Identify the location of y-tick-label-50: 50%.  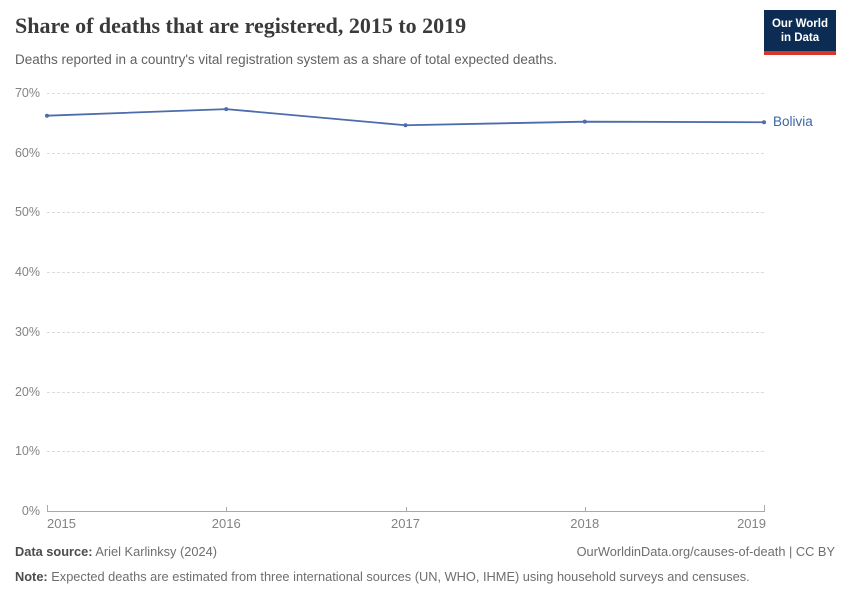
(27, 212).